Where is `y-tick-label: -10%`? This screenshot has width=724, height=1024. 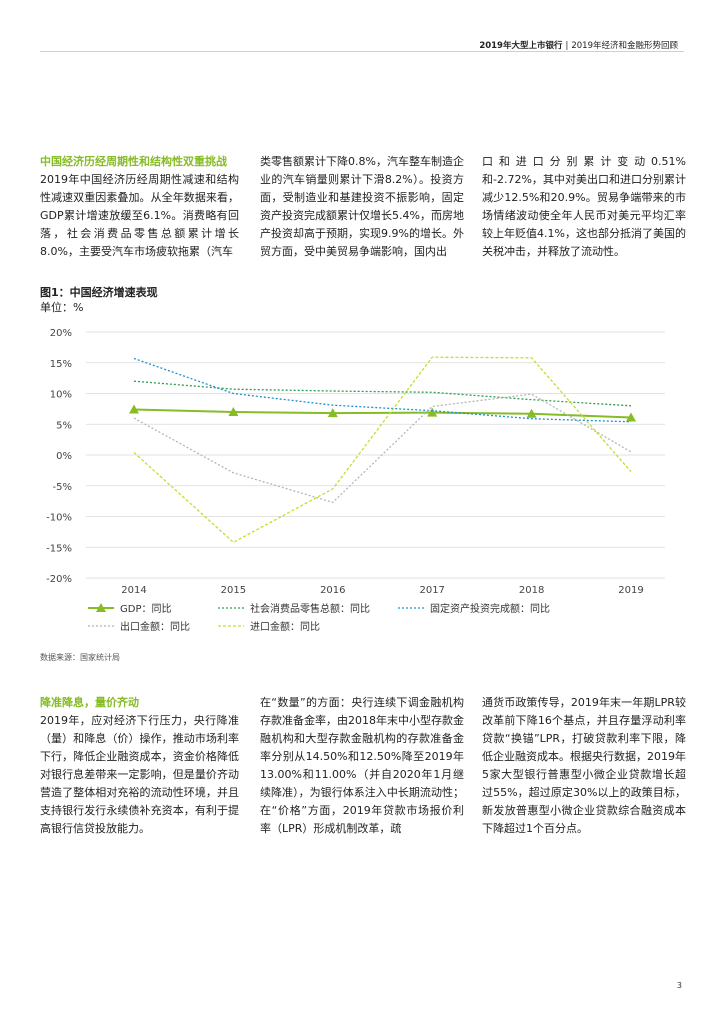
y-tick-label: -10% is located at coordinates (59, 518).